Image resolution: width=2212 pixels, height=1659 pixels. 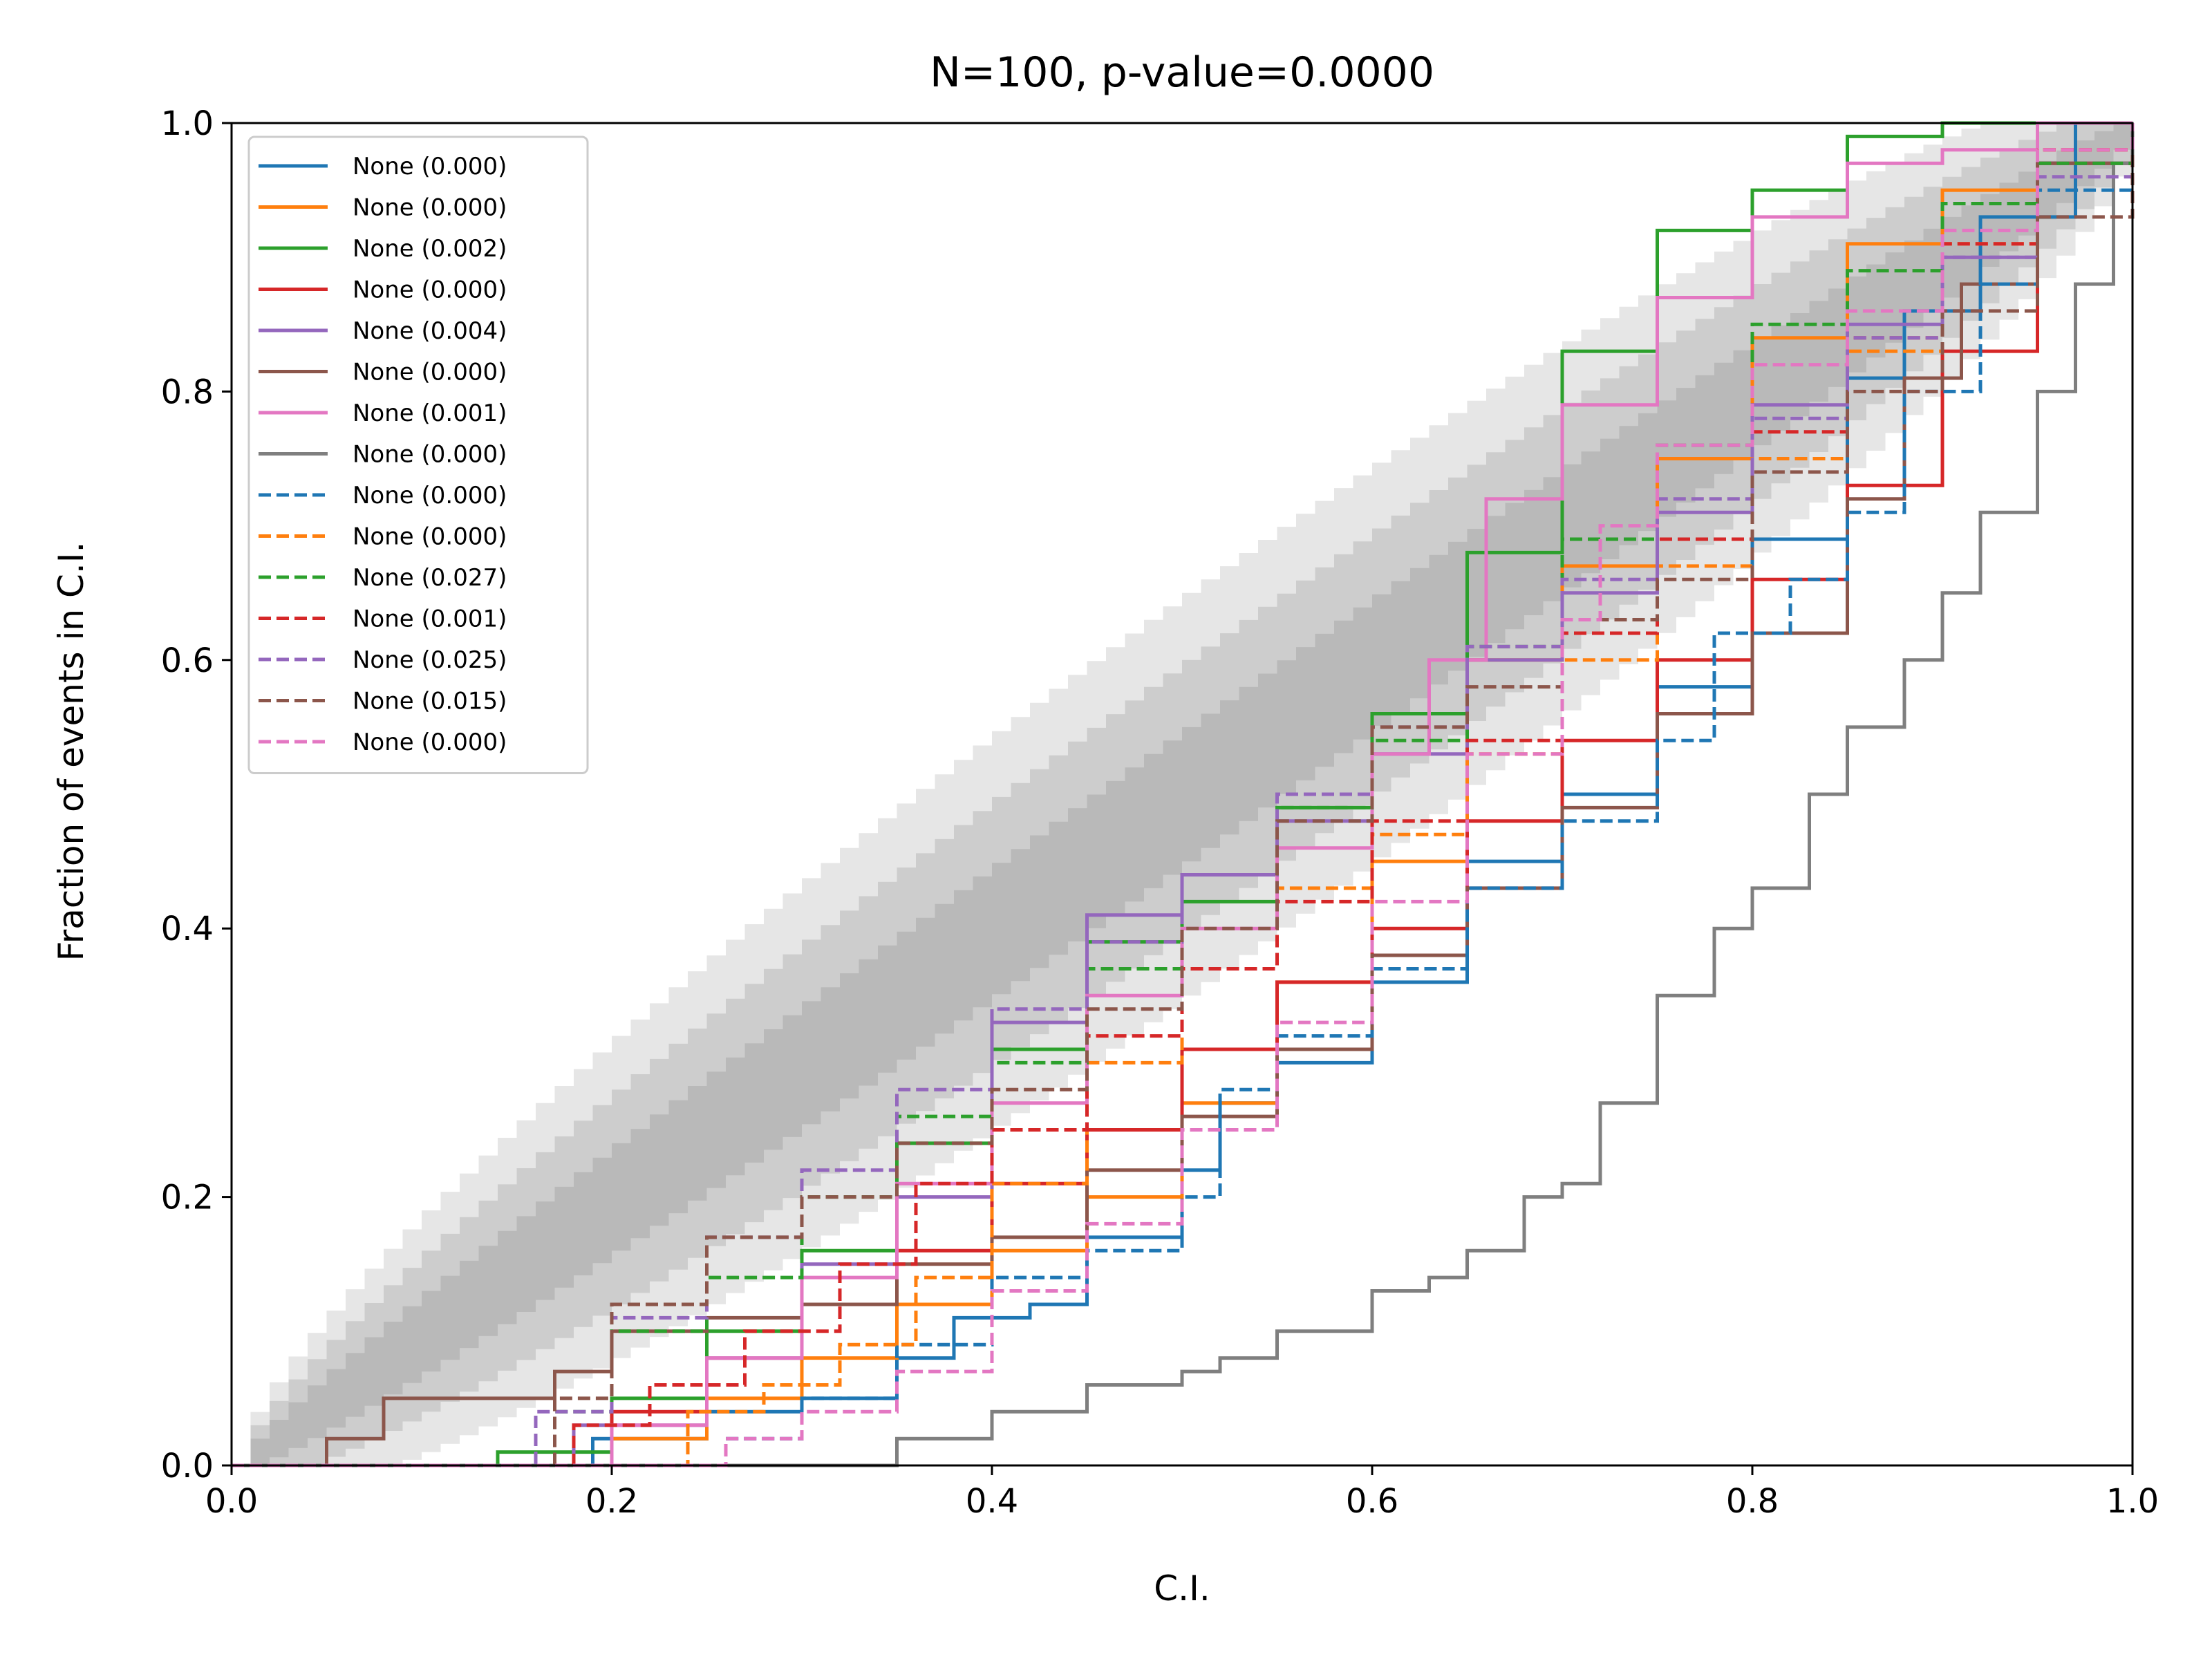 I want to click on legend-box, so click(x=418, y=454).